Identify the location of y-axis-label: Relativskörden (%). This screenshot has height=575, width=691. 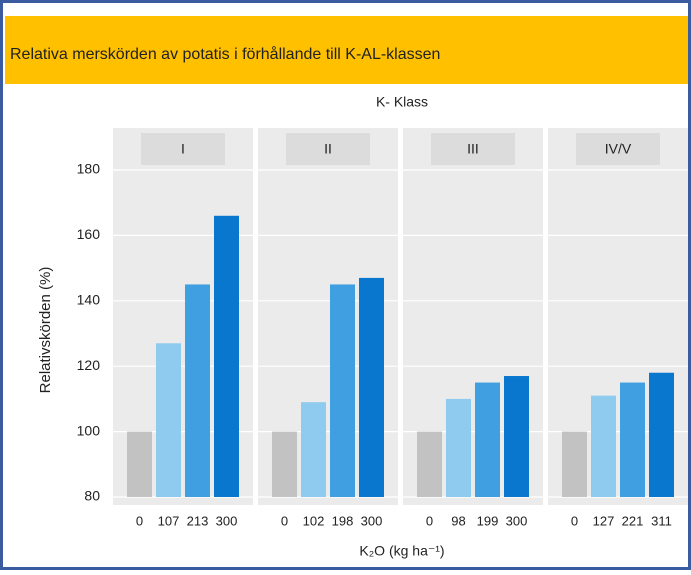
(45, 330).